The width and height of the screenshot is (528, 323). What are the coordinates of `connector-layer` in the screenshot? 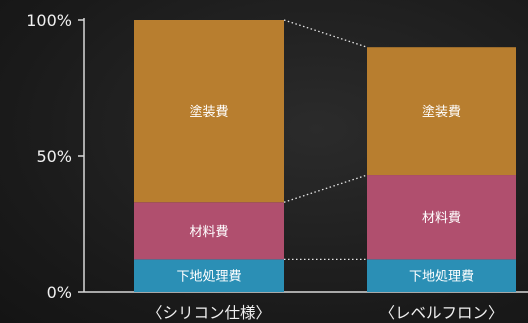 It's located at (325, 140).